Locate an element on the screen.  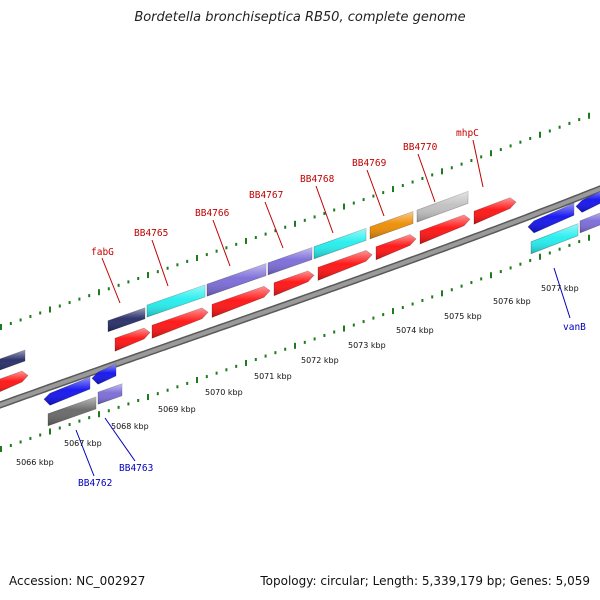
gene-block-BB4766-shine is located at coordinates (236, 280).